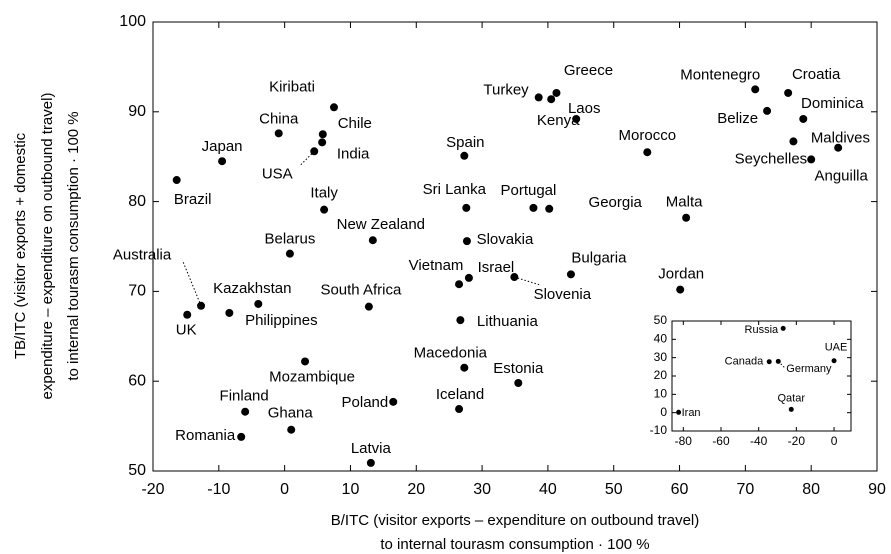 Image resolution: width=891 pixels, height=554 pixels. What do you see at coordinates (811, 489) in the screenshot?
I see `x-tick-label: 80` at bounding box center [811, 489].